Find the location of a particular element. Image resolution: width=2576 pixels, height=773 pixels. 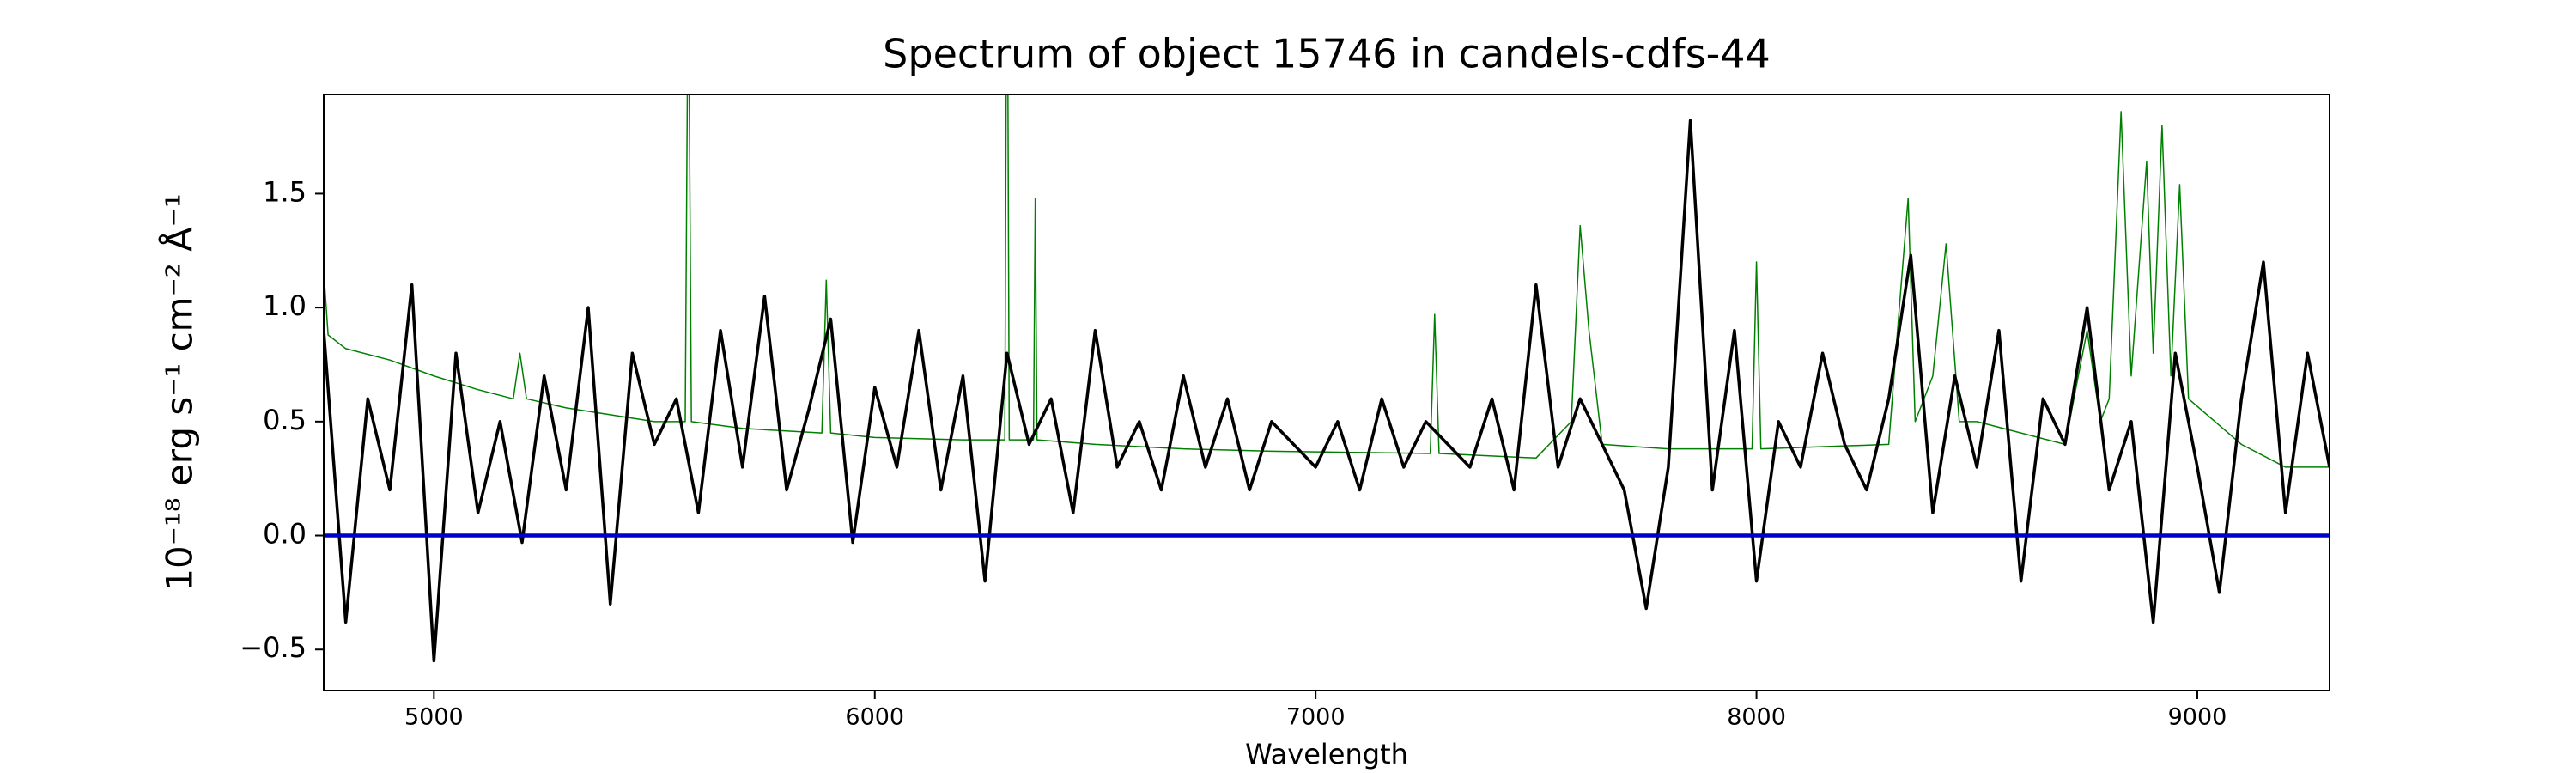

y-axis-label: 10⁻¹⁸ erg s⁻¹ cm⁻² Å⁻¹ is located at coordinates (180, 392).